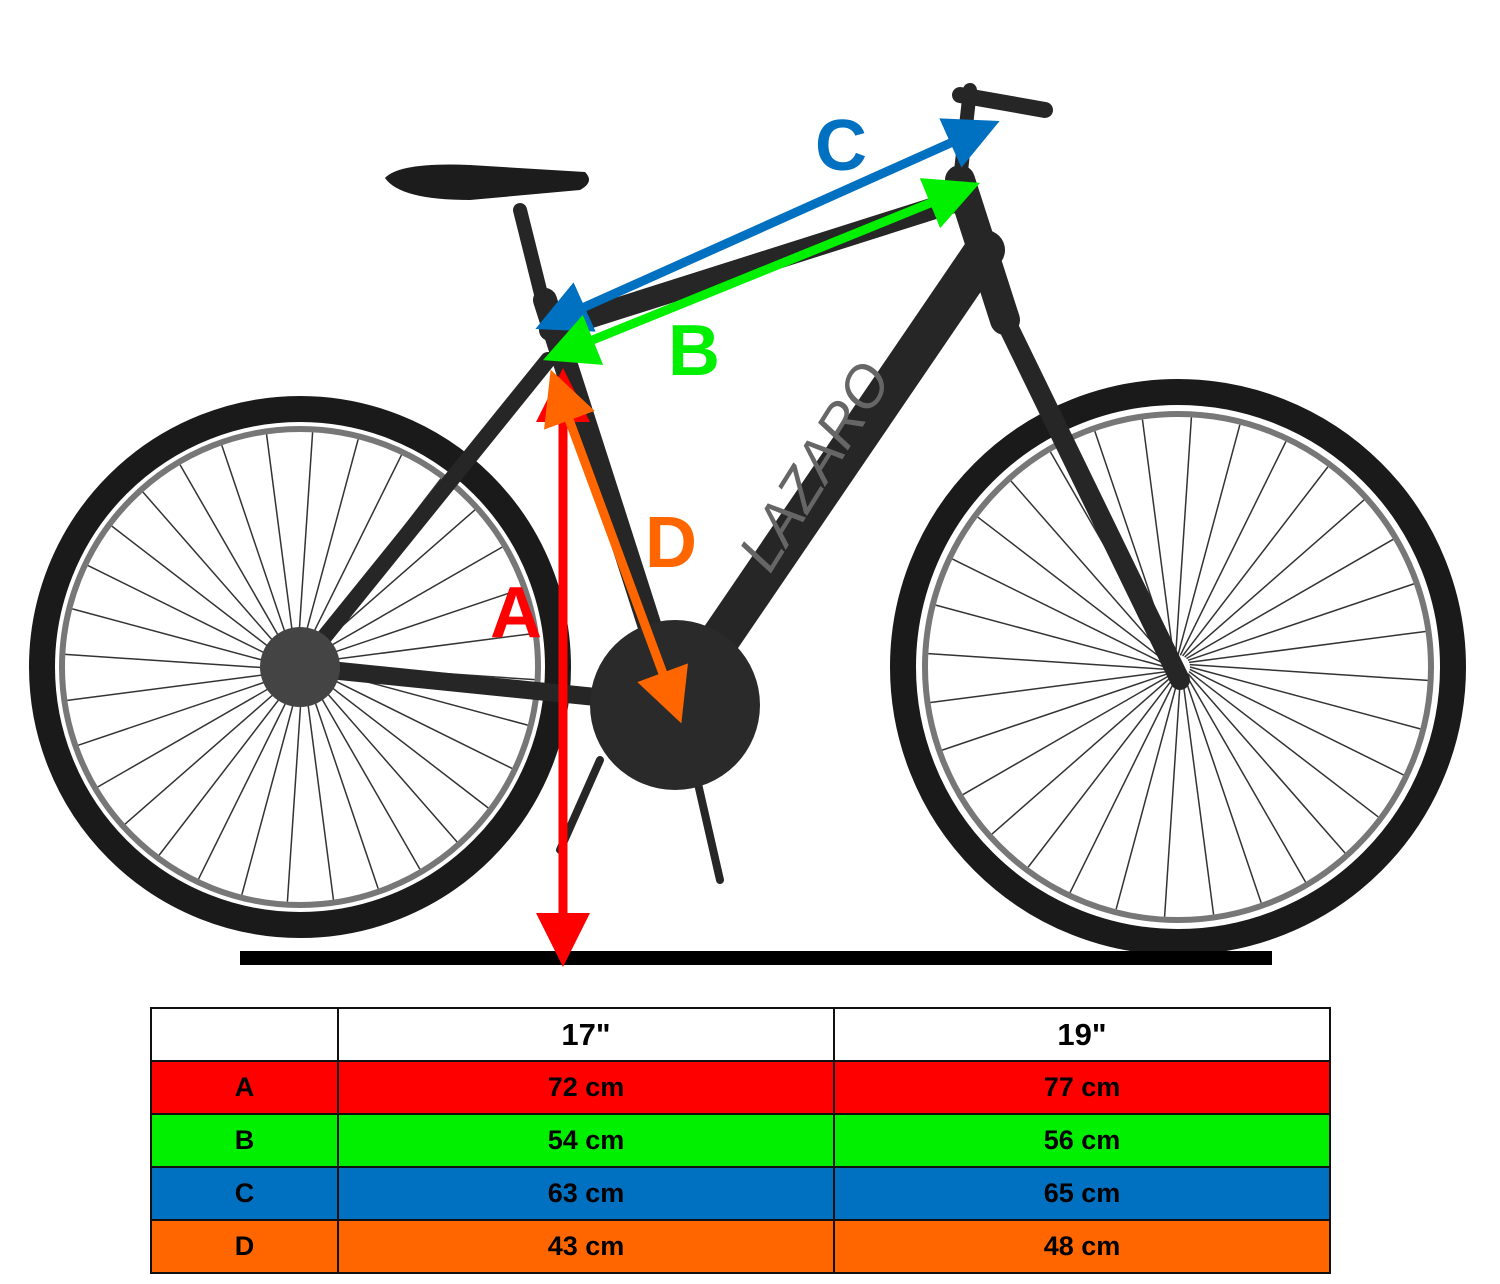 The width and height of the screenshot is (1500, 1284). I want to click on row-label: A, so click(244, 1087).